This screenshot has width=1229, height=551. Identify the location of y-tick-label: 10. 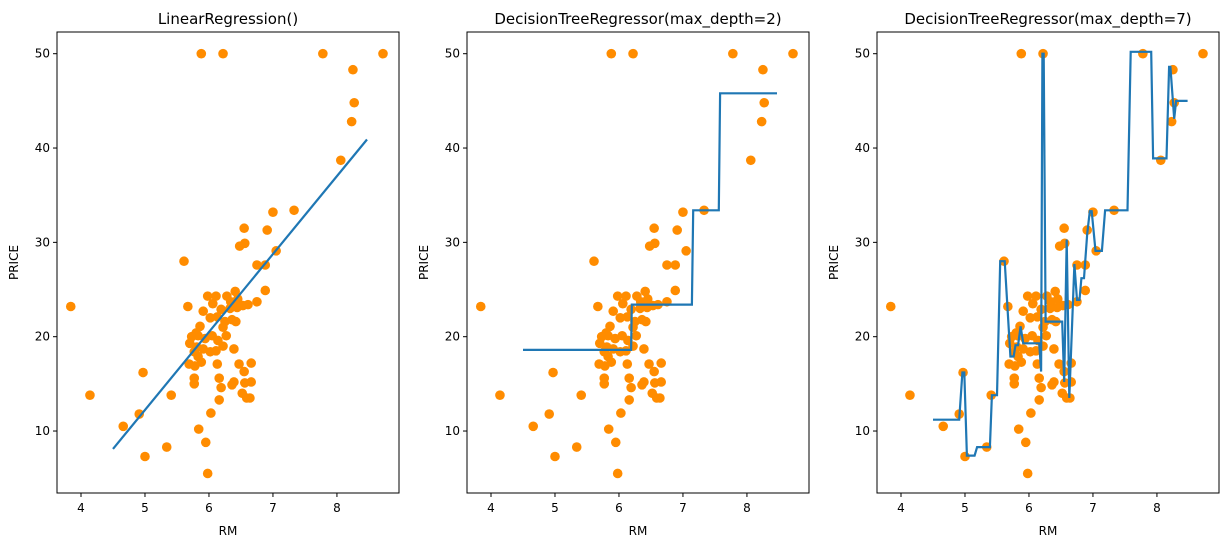
(42, 431).